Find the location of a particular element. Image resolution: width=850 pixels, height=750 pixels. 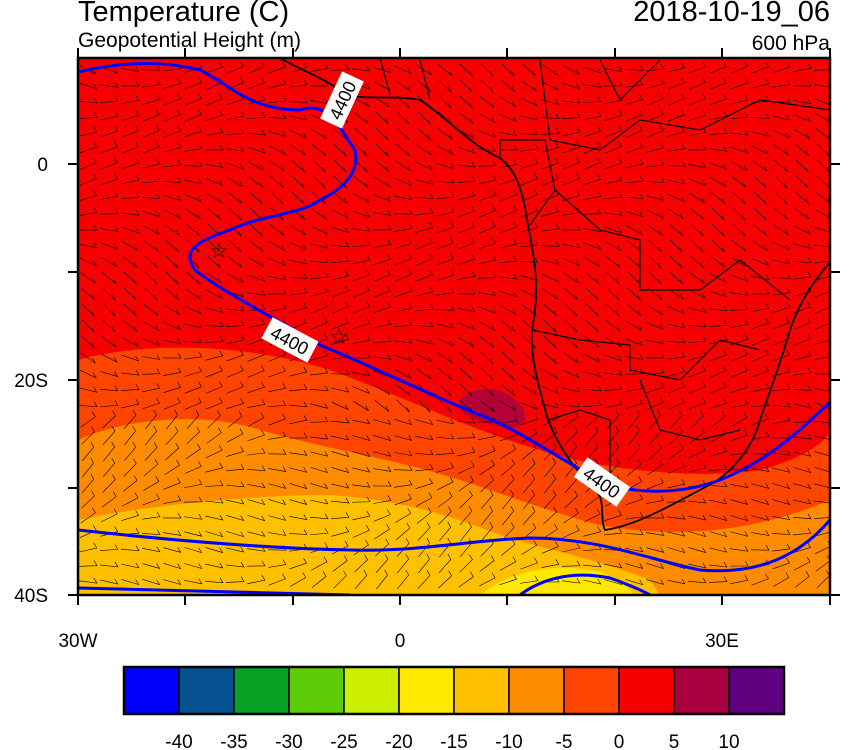

colorbar-label: -35 is located at coordinates (233, 741).